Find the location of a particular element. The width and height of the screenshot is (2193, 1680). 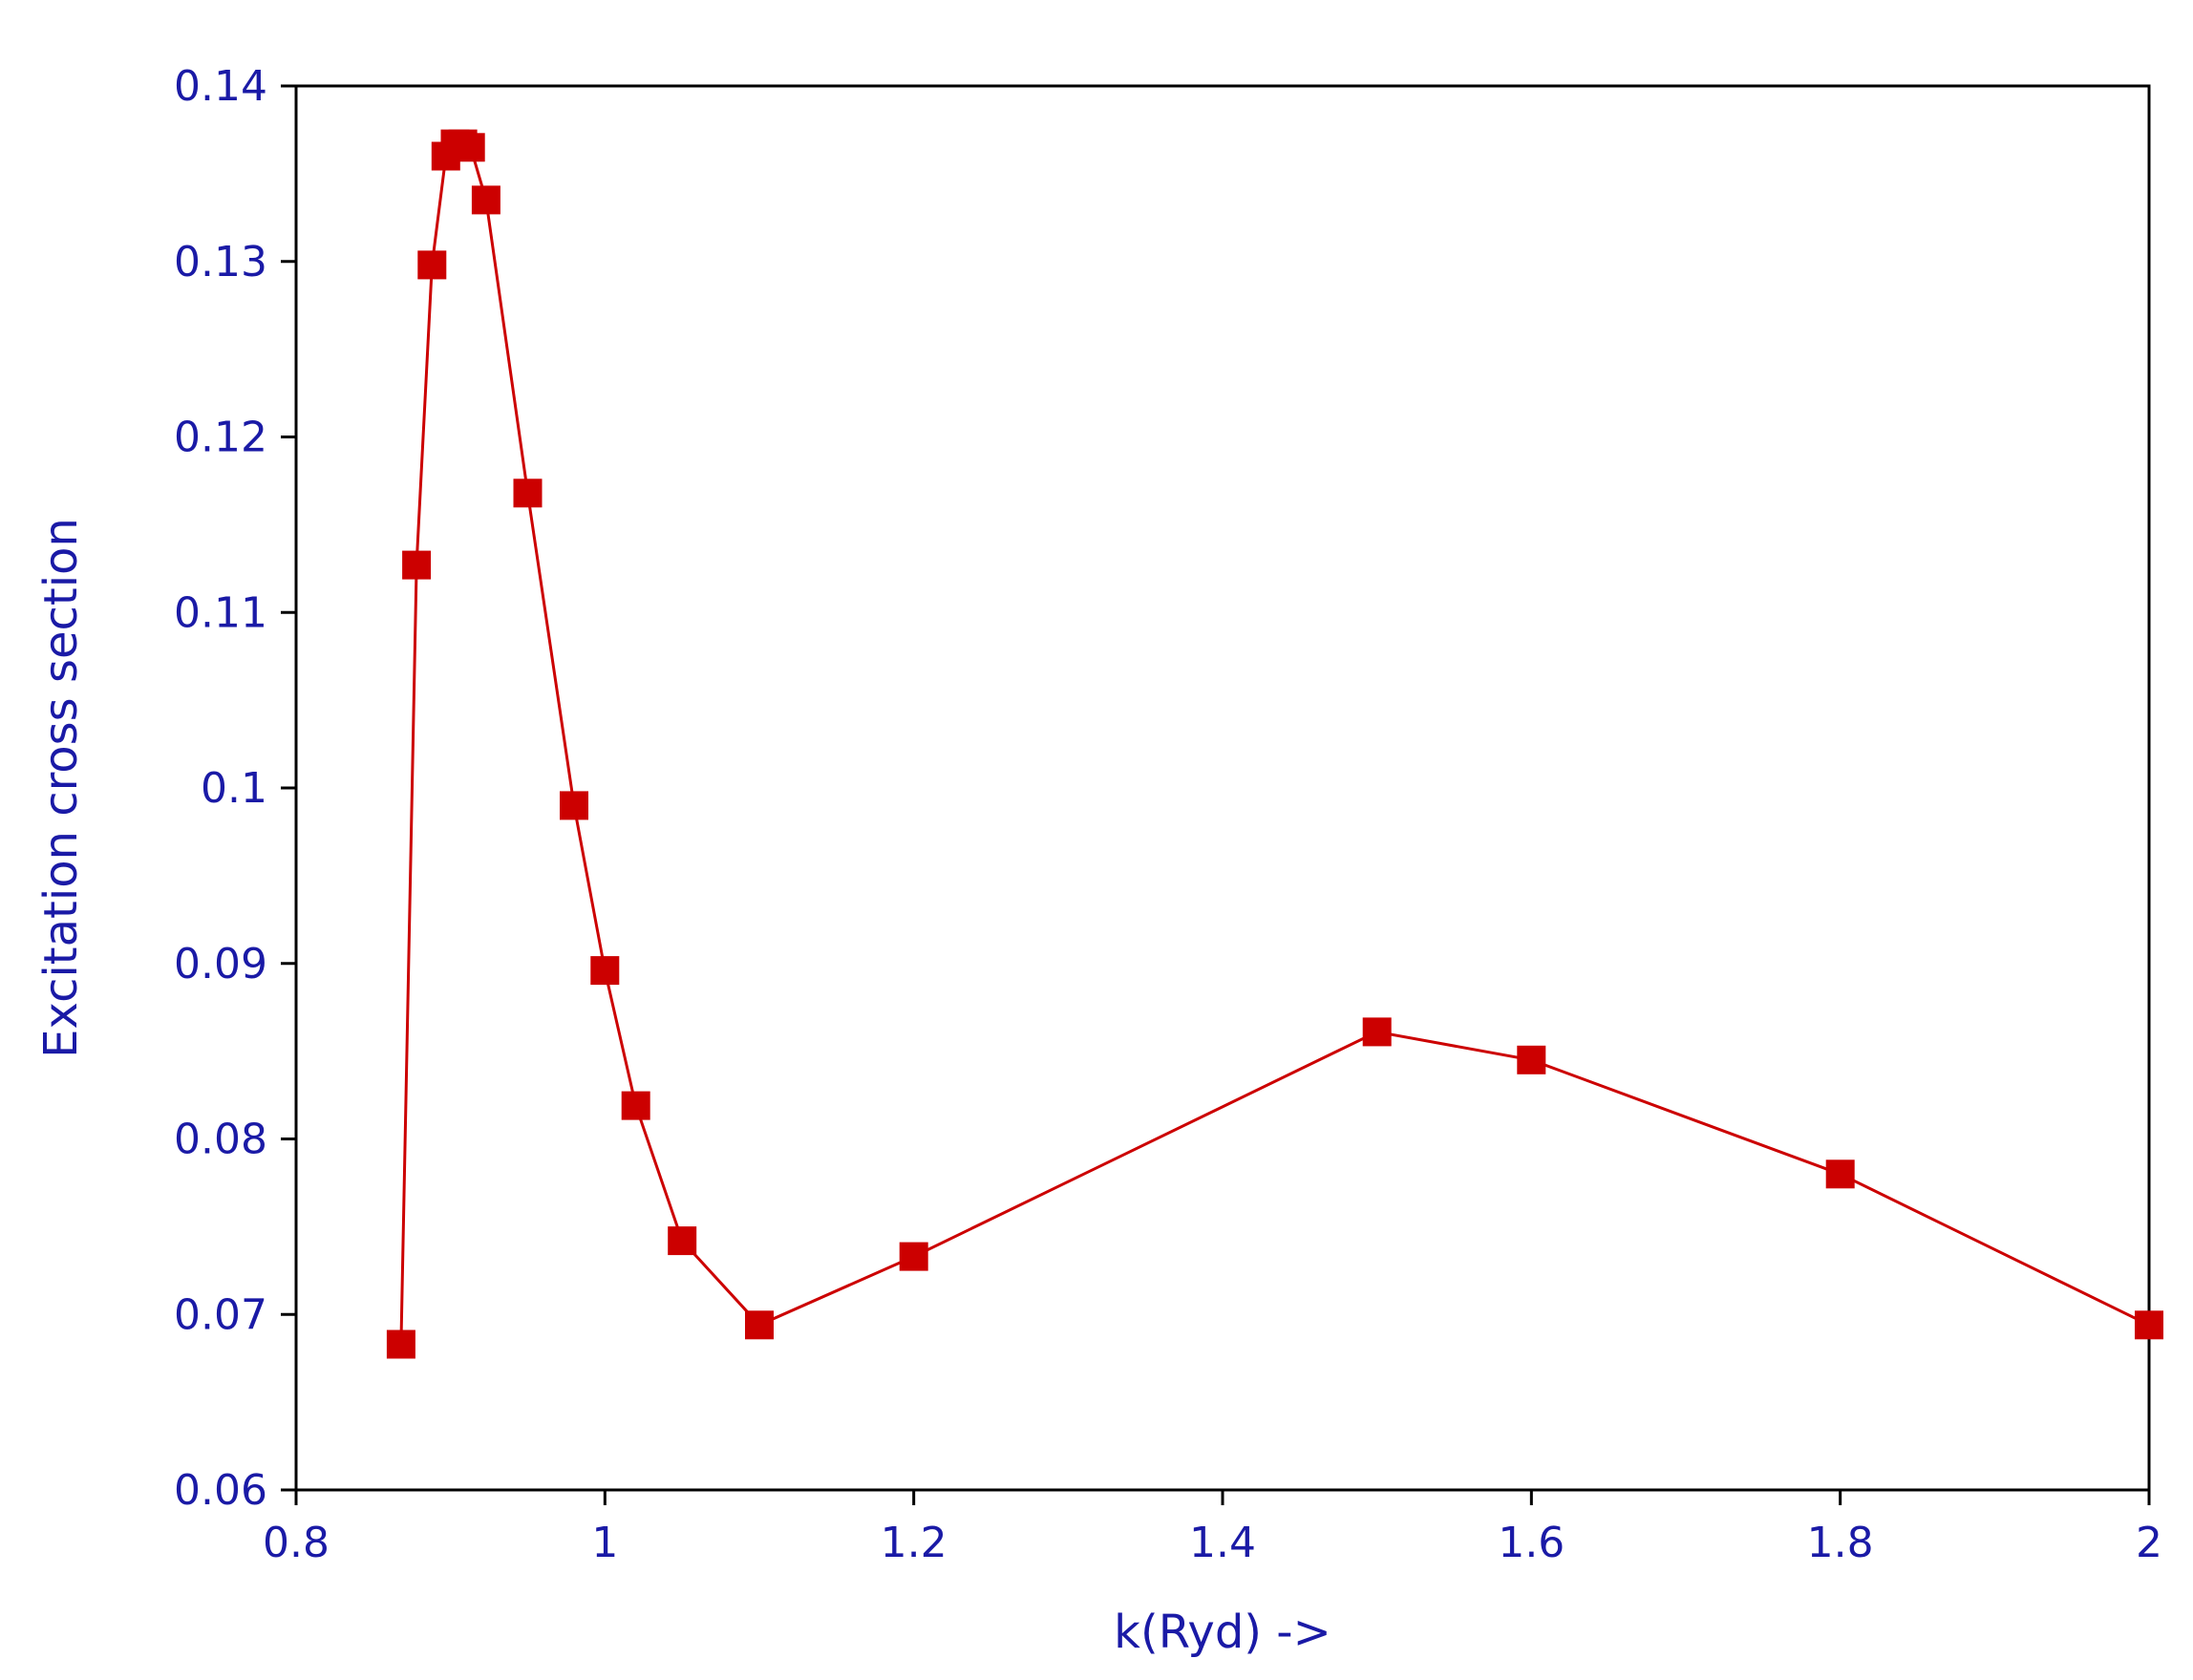

x-tick-label: 1.8 is located at coordinates (1841, 1543).